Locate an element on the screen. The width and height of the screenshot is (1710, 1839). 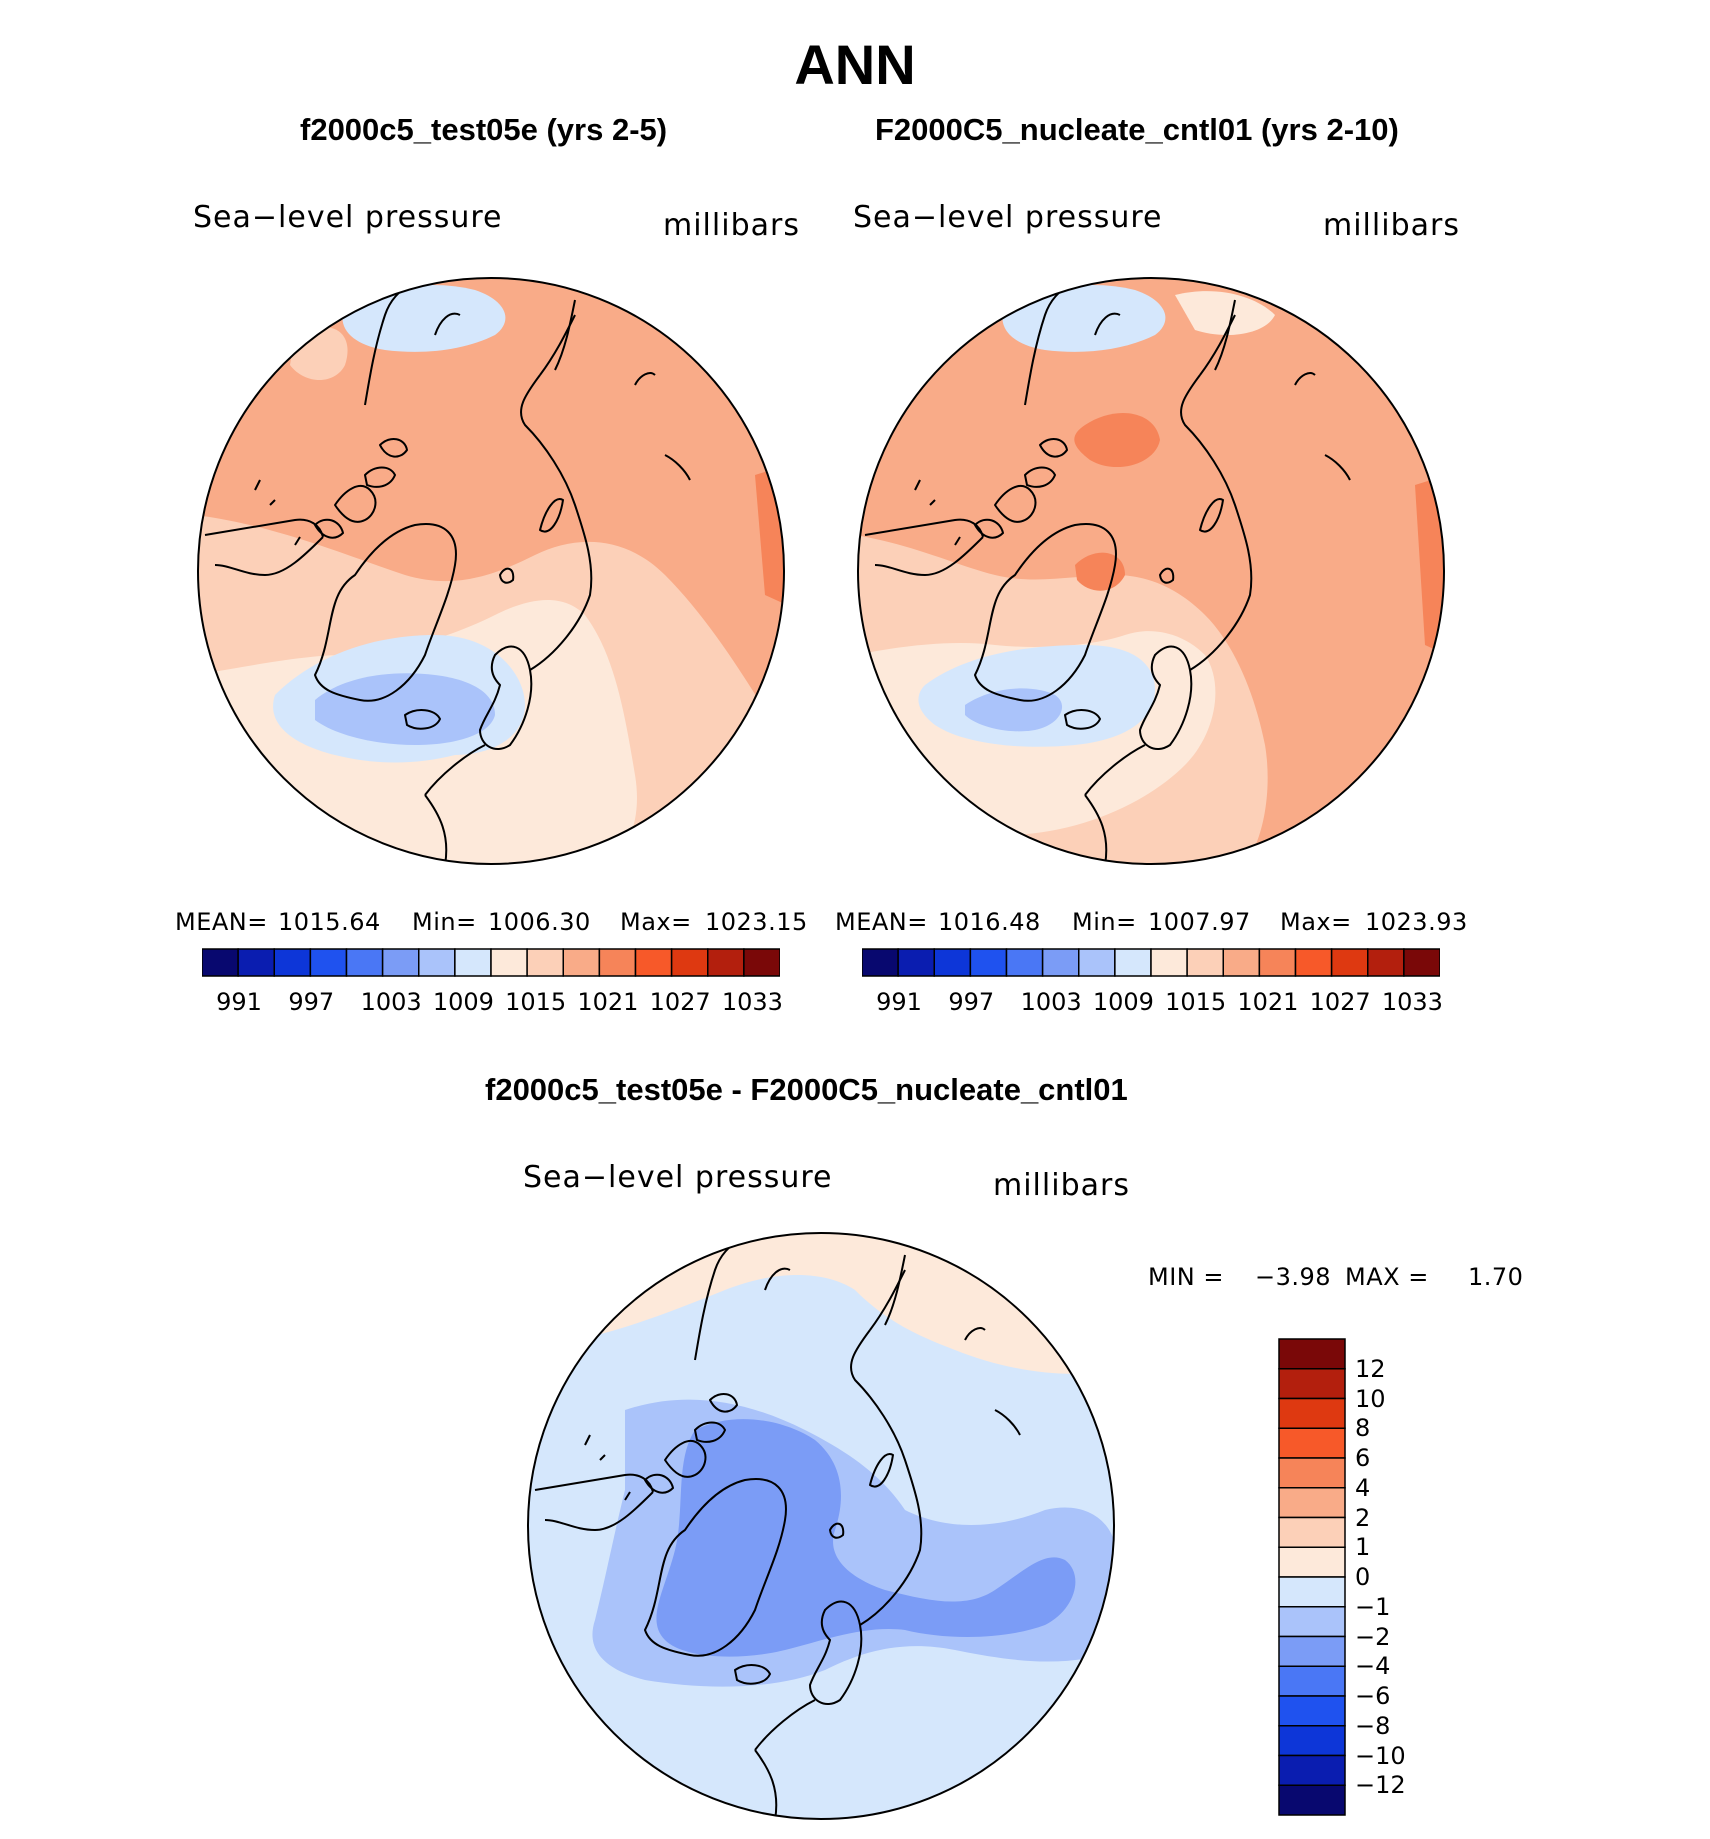
colorbar-panel2 is located at coordinates (1151, 962).